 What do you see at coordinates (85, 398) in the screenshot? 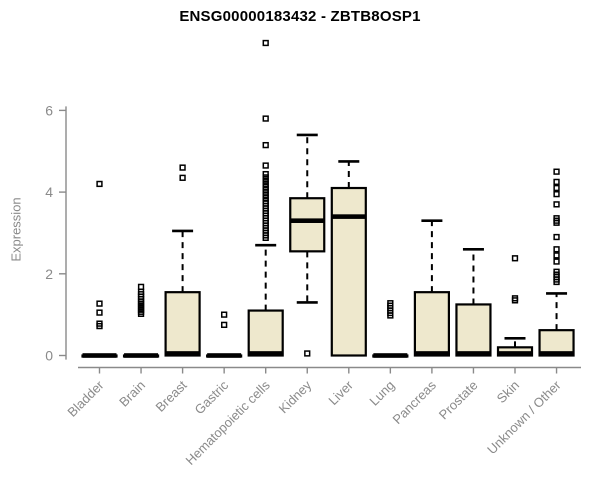
I see `x-tick-label: Bladder` at bounding box center [85, 398].